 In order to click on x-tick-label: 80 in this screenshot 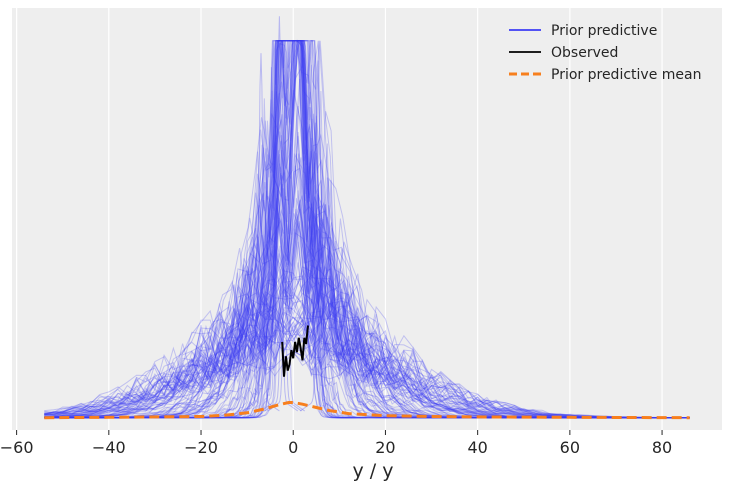, I will do `click(662, 447)`.